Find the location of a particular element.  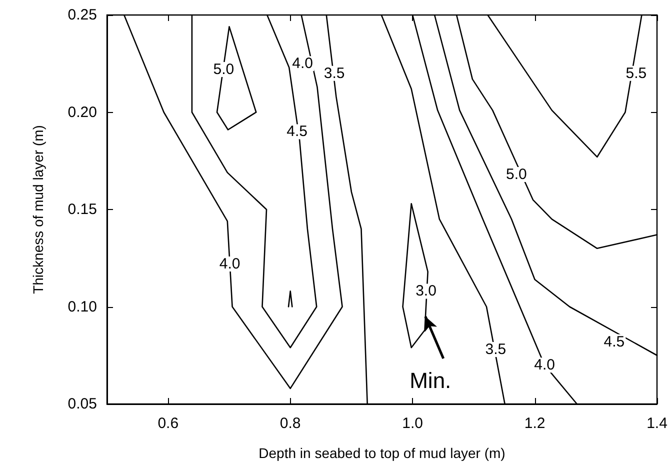

y-tick-label: 0.25 is located at coordinates (82, 15).